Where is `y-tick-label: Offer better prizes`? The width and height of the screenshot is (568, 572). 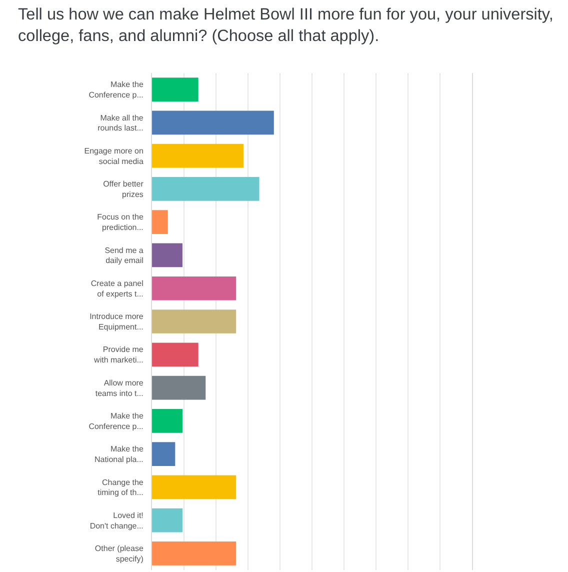
y-tick-label: Offer better prizes is located at coordinates (123, 189).